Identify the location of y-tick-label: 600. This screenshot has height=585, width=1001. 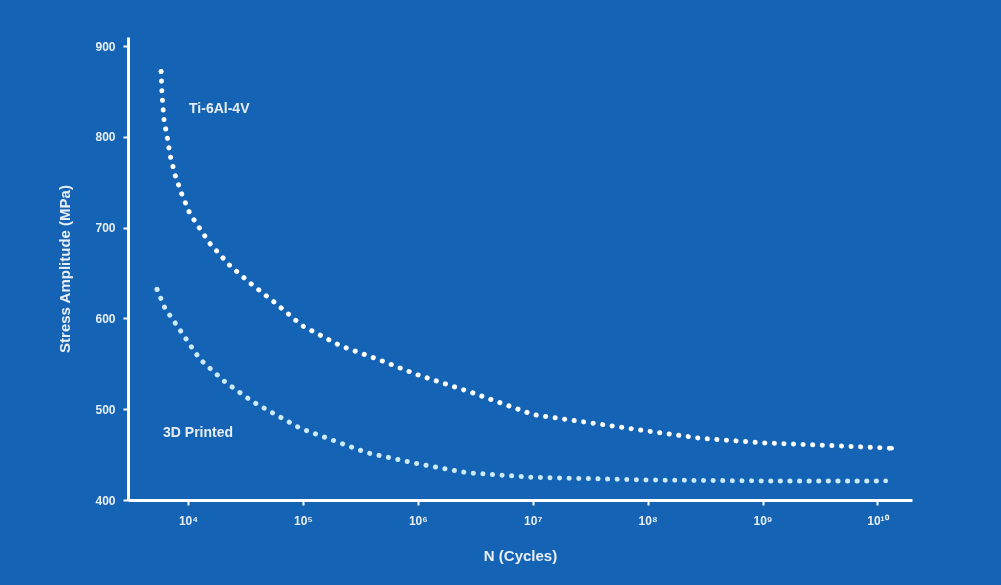
(105, 318).